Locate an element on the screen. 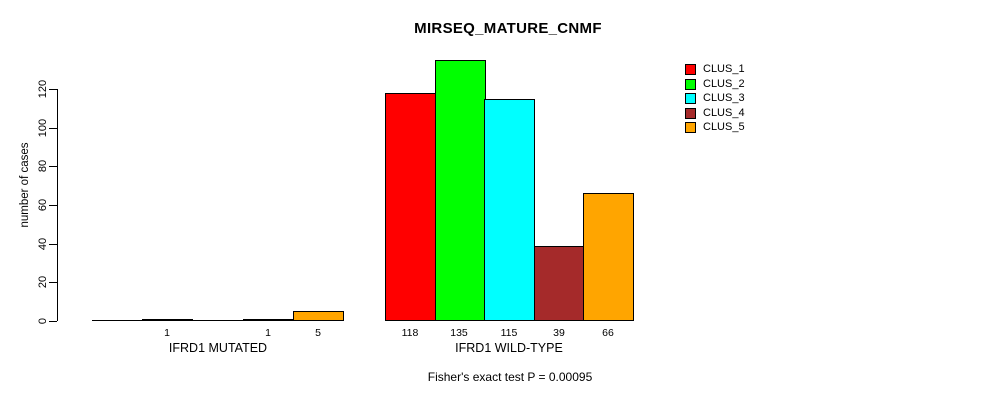  bar-clus_5-group1 is located at coordinates (318, 316).